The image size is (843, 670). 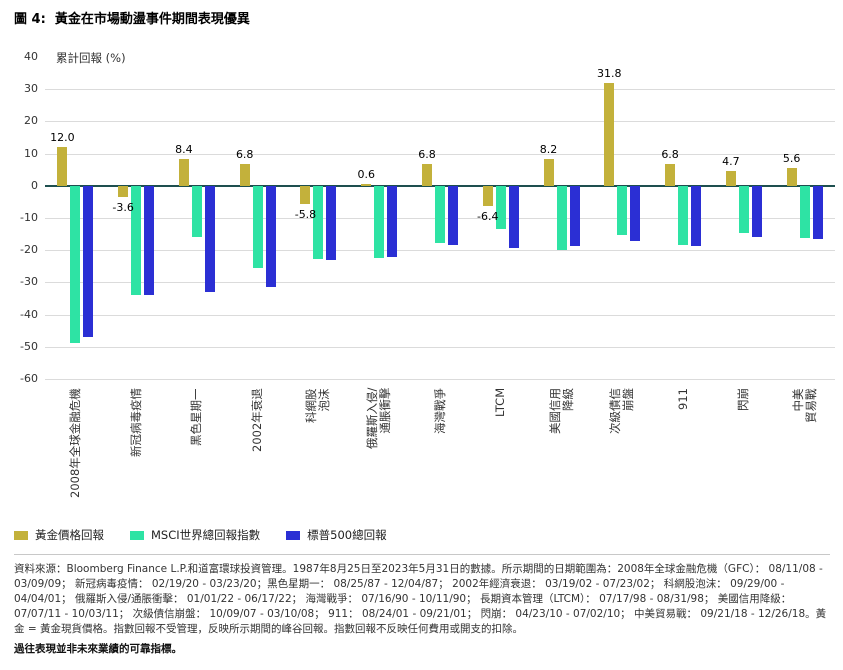 I want to click on gold-swatch-icon, so click(x=21, y=535).